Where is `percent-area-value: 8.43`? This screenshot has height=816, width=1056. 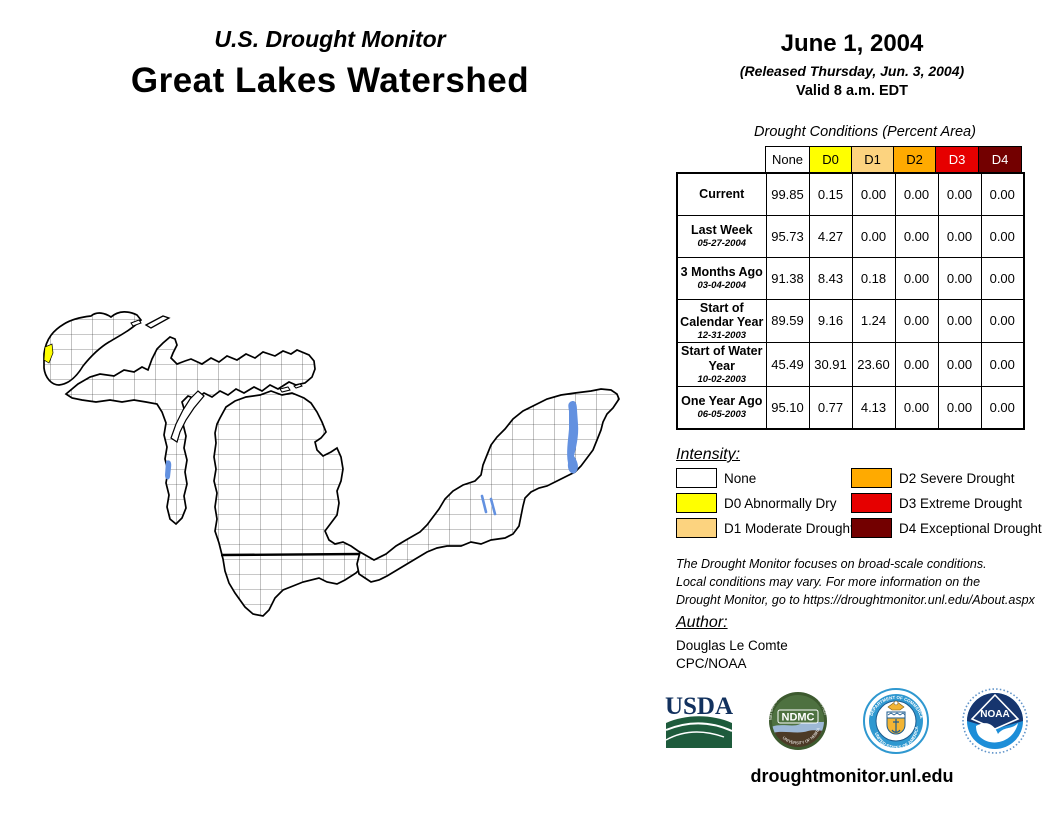
percent-area-value: 8.43 is located at coordinates (830, 278).